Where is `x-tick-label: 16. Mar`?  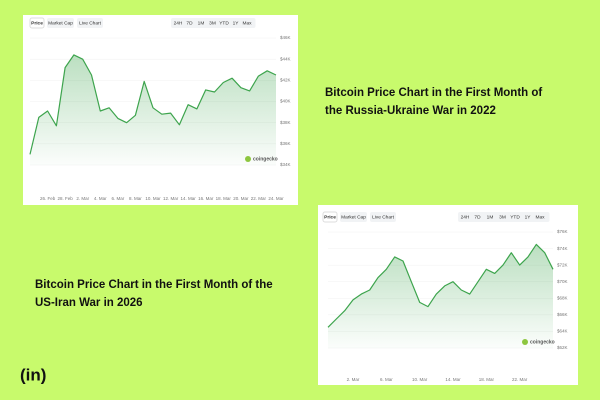 x-tick-label: 16. Mar is located at coordinates (206, 198).